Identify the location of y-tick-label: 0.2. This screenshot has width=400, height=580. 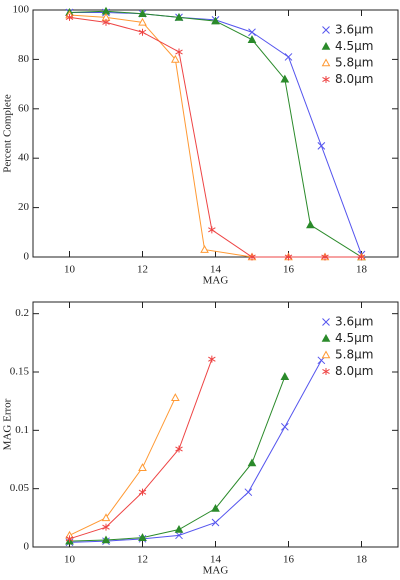
(22, 313).